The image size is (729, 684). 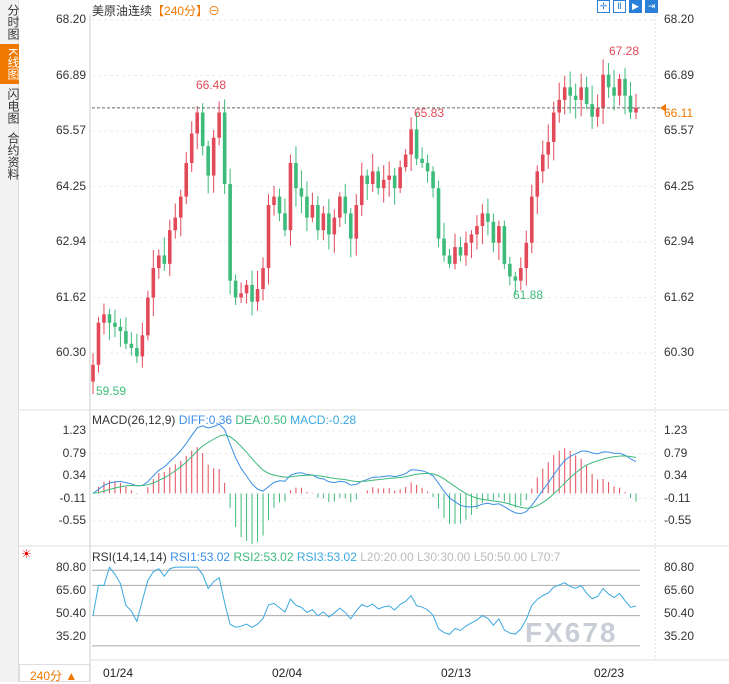 What do you see at coordinates (72, 497) in the screenshot?
I see `macd-tick: -0.11` at bounding box center [72, 497].